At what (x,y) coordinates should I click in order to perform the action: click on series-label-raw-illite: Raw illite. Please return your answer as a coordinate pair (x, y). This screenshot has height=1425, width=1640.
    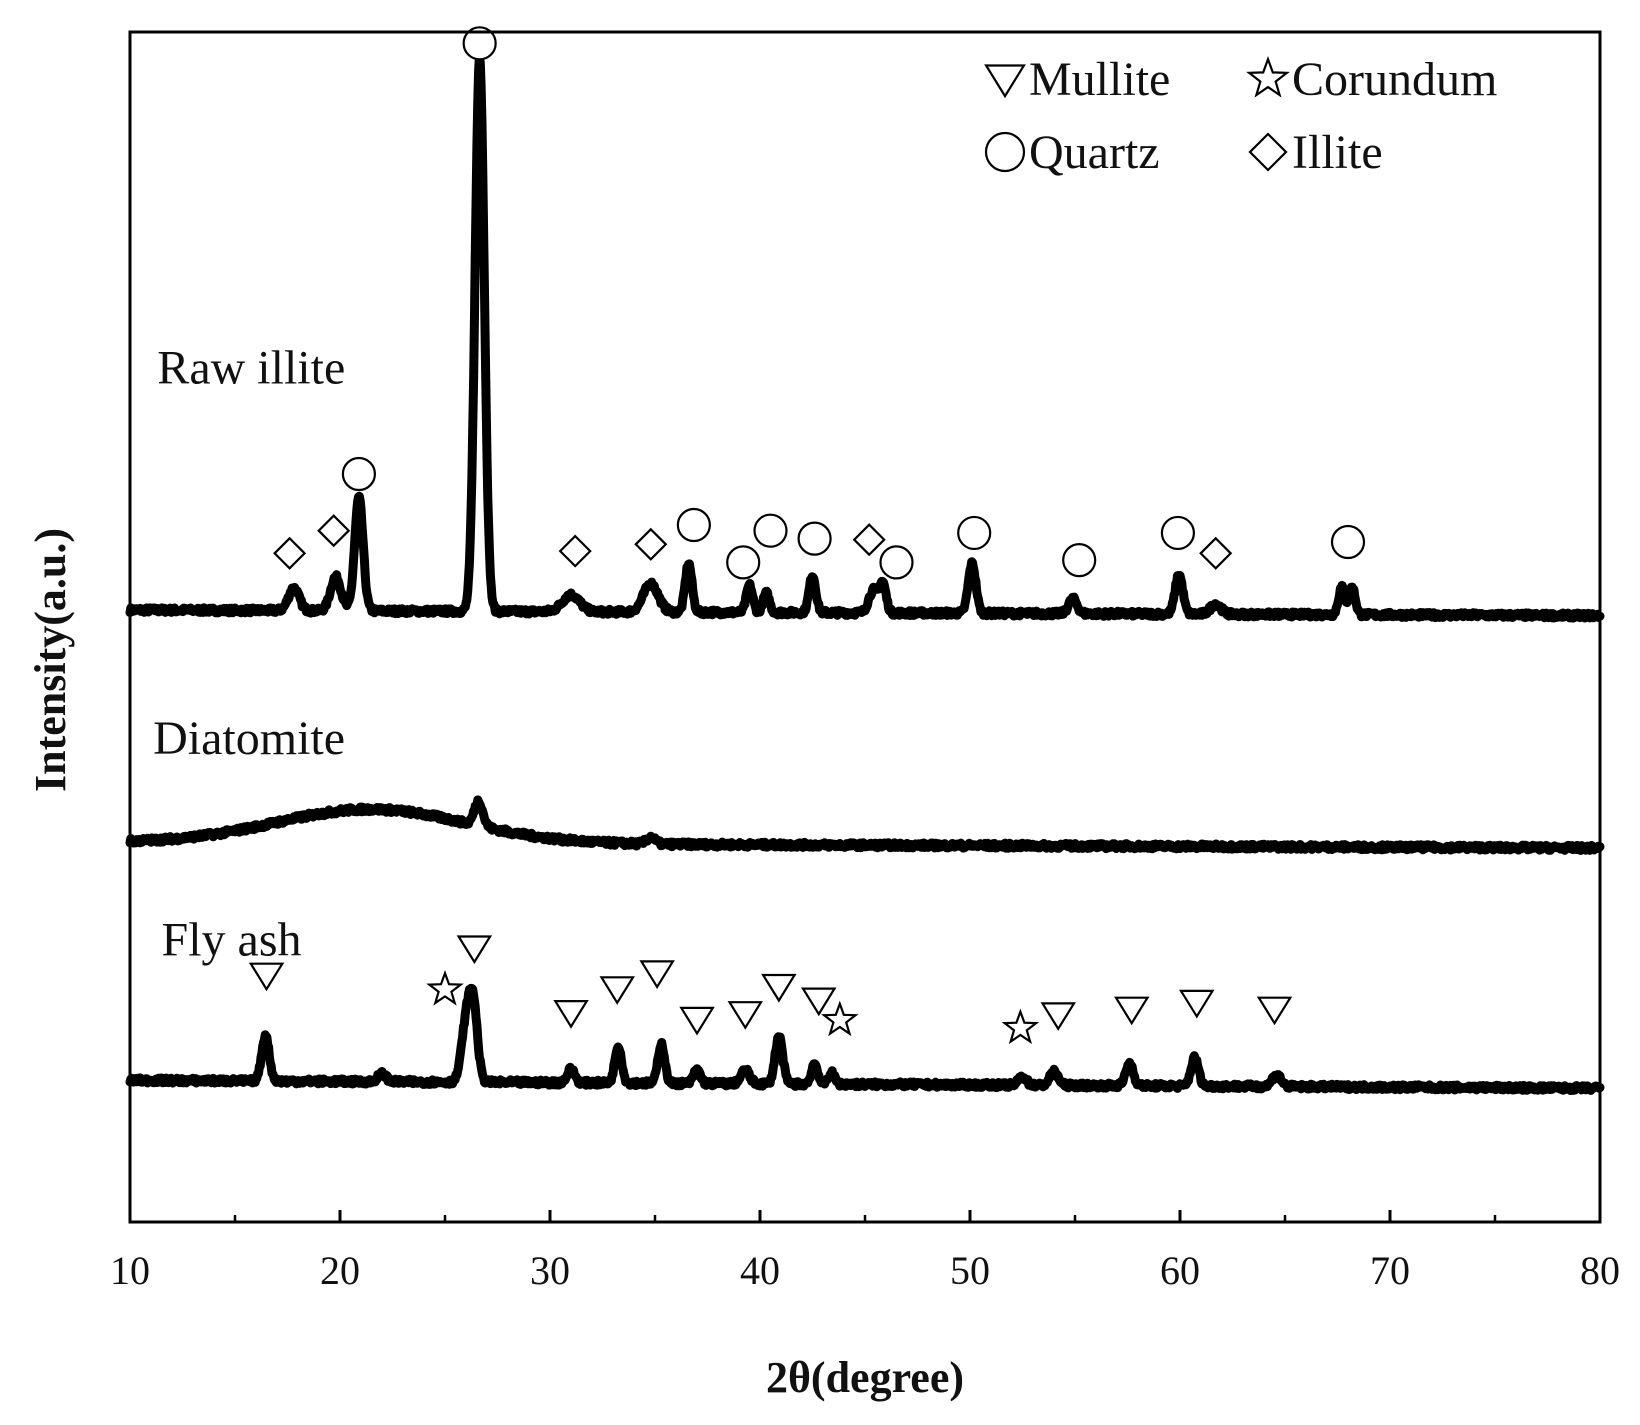
    Looking at the image, I should click on (251, 367).